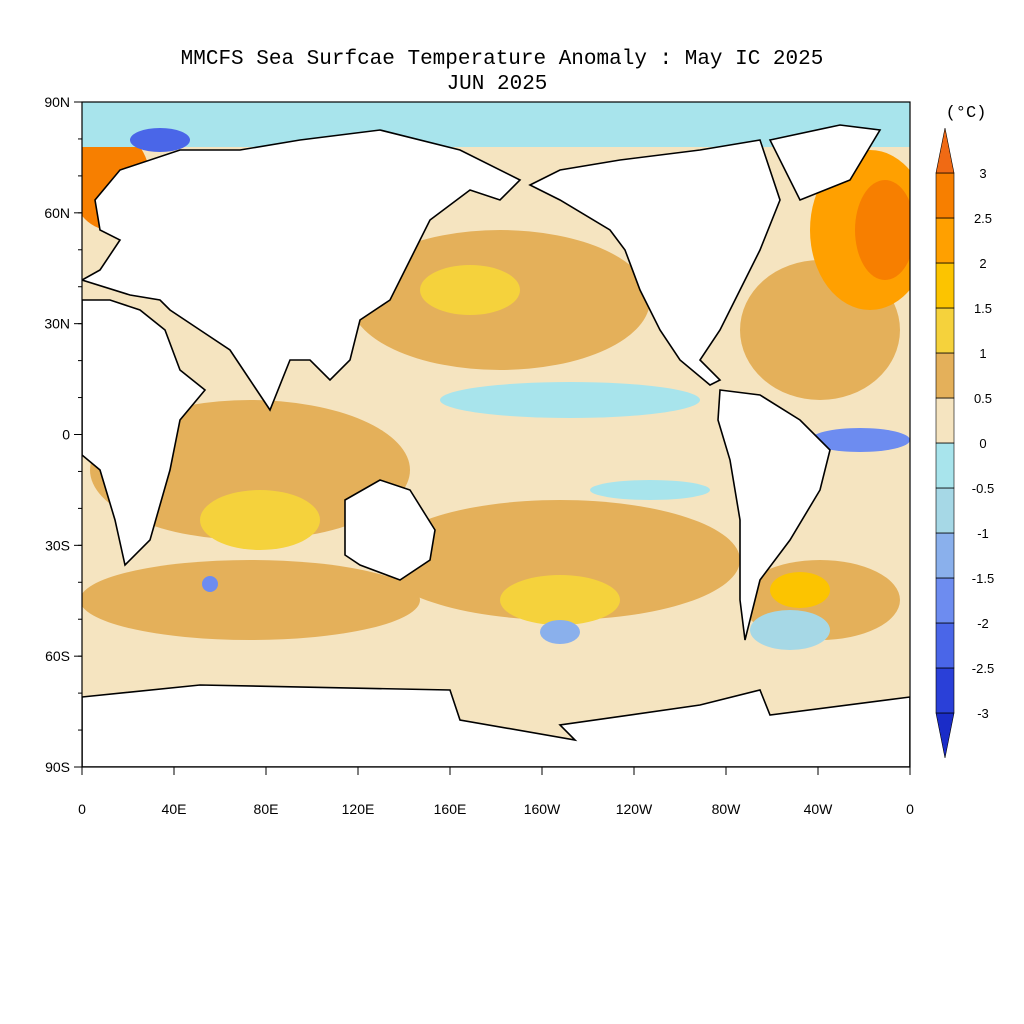 The height and width of the screenshot is (1024, 1024). Describe the element at coordinates (57, 545) in the screenshot. I see `lat-label: 30S` at that location.